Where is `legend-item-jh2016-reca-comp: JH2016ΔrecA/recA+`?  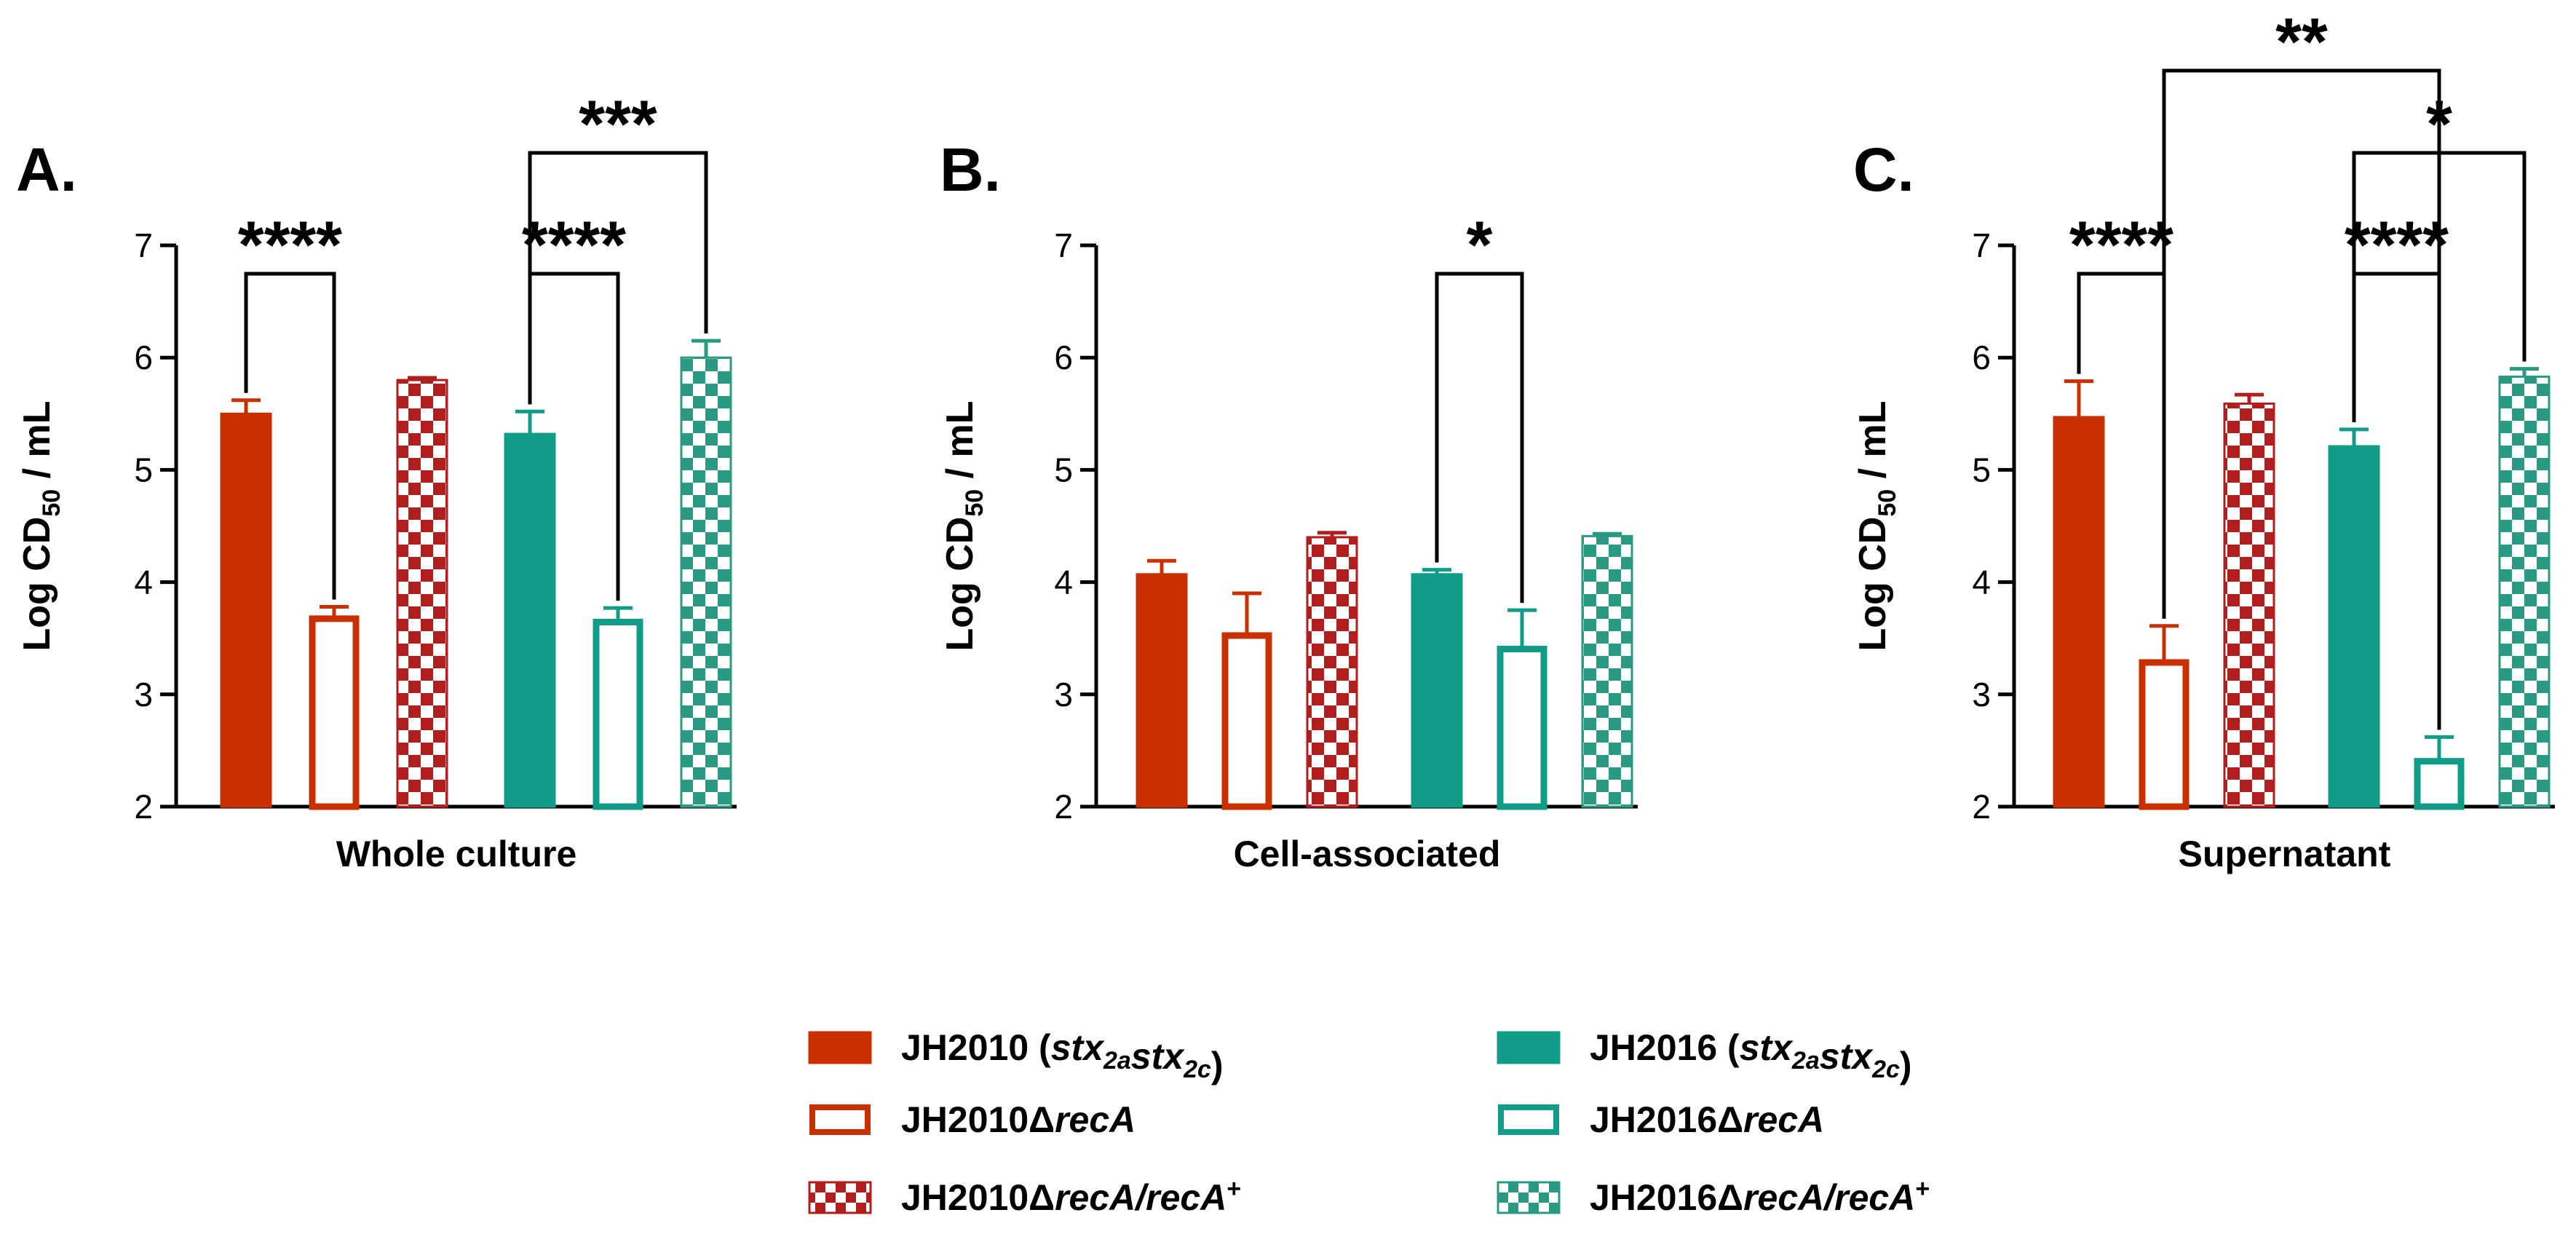
legend-item-jh2016-reca-comp: JH2016ΔrecA/recA+ is located at coordinates (1713, 1196).